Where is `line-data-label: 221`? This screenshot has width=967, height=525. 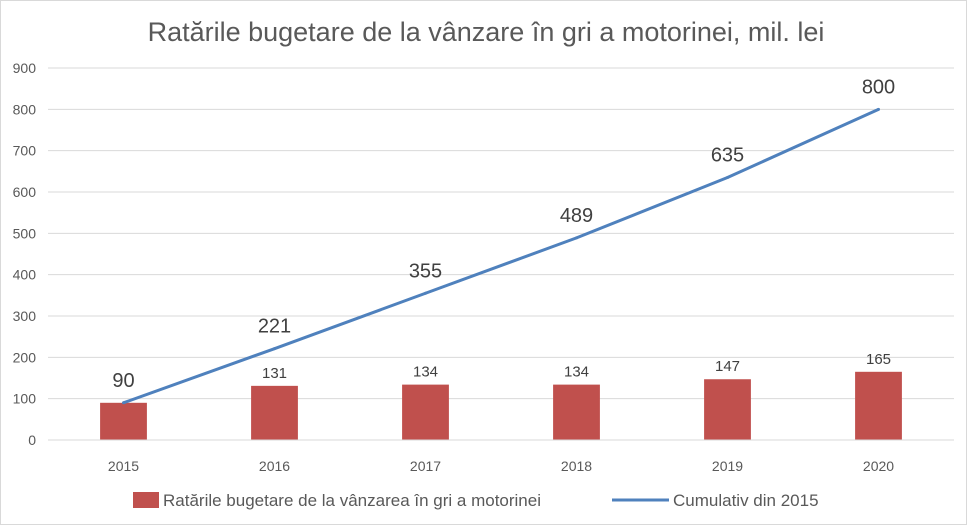
line-data-label: 221 is located at coordinates (274, 327).